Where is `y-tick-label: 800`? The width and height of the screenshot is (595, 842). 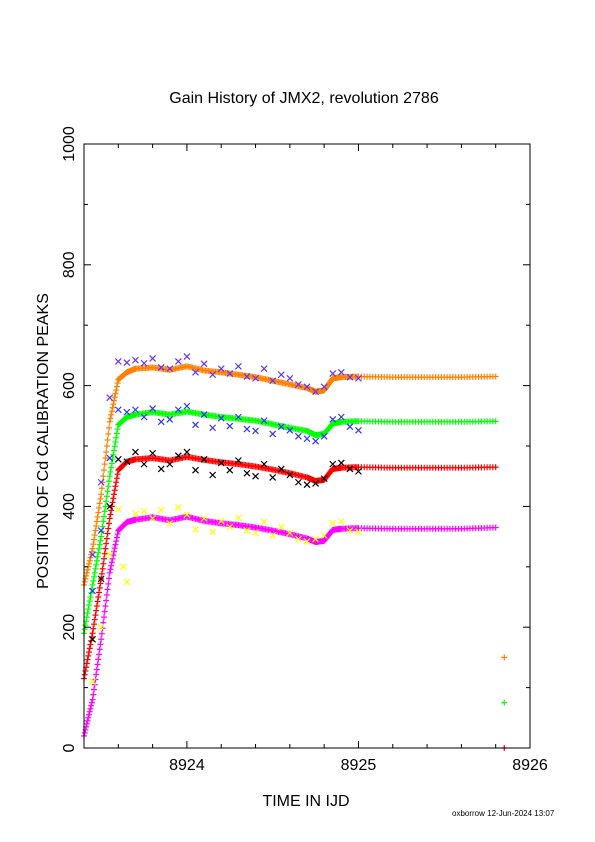 y-tick-label: 800 is located at coordinates (69, 264).